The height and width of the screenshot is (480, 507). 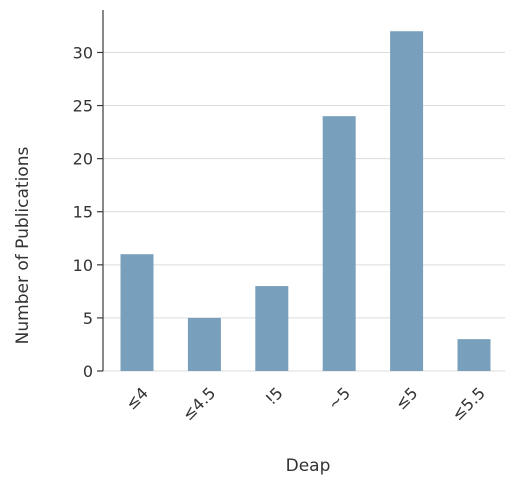 What do you see at coordinates (88, 371) in the screenshot?
I see `y-tick-label: 0` at bounding box center [88, 371].